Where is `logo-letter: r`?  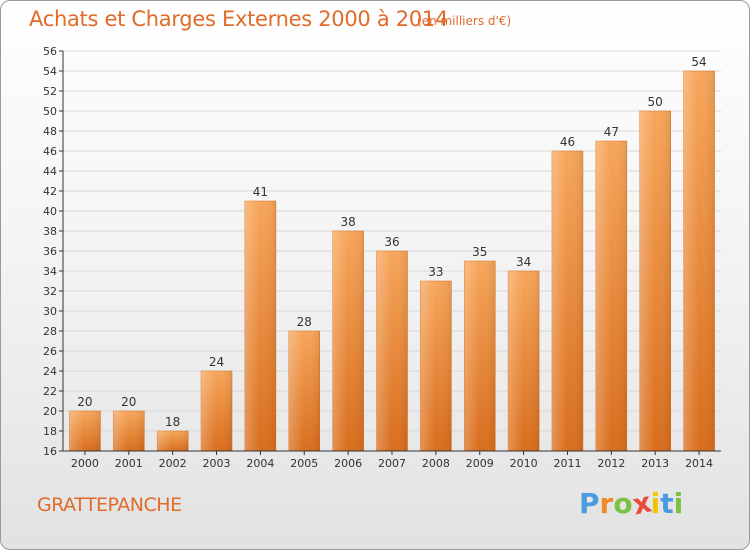 logo-letter: r is located at coordinates (606, 503).